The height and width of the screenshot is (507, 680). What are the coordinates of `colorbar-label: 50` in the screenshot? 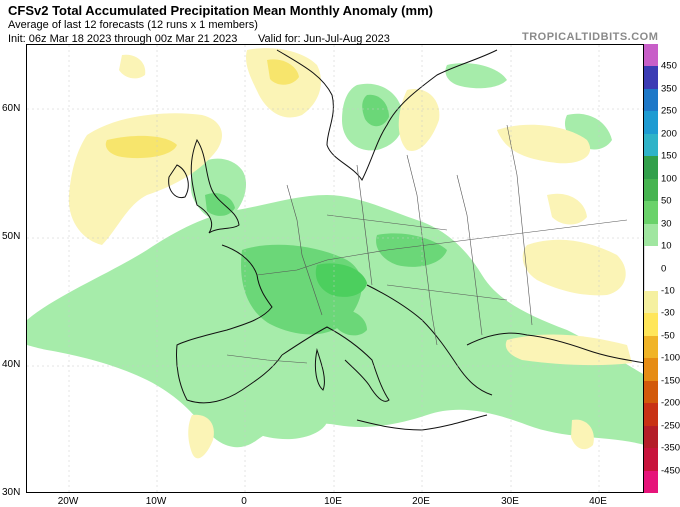 It's located at (666, 201).